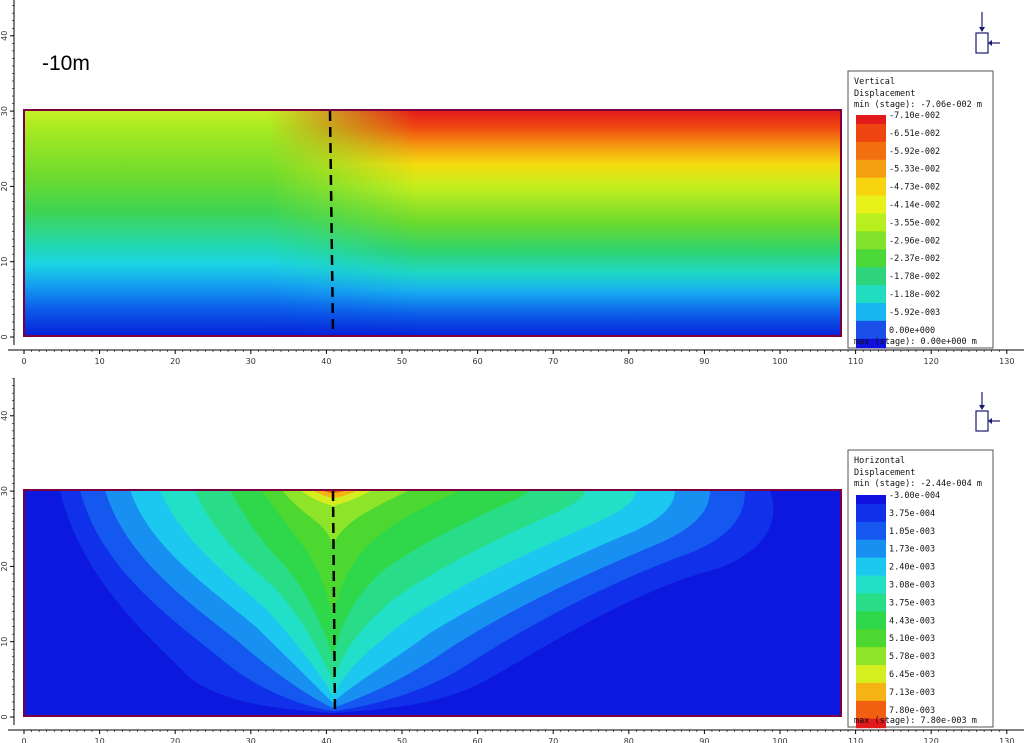 This screenshot has width=1024, height=743. What do you see at coordinates (912, 586) in the screenshot?
I see `legend-value-label: 3.08e-003` at bounding box center [912, 586].